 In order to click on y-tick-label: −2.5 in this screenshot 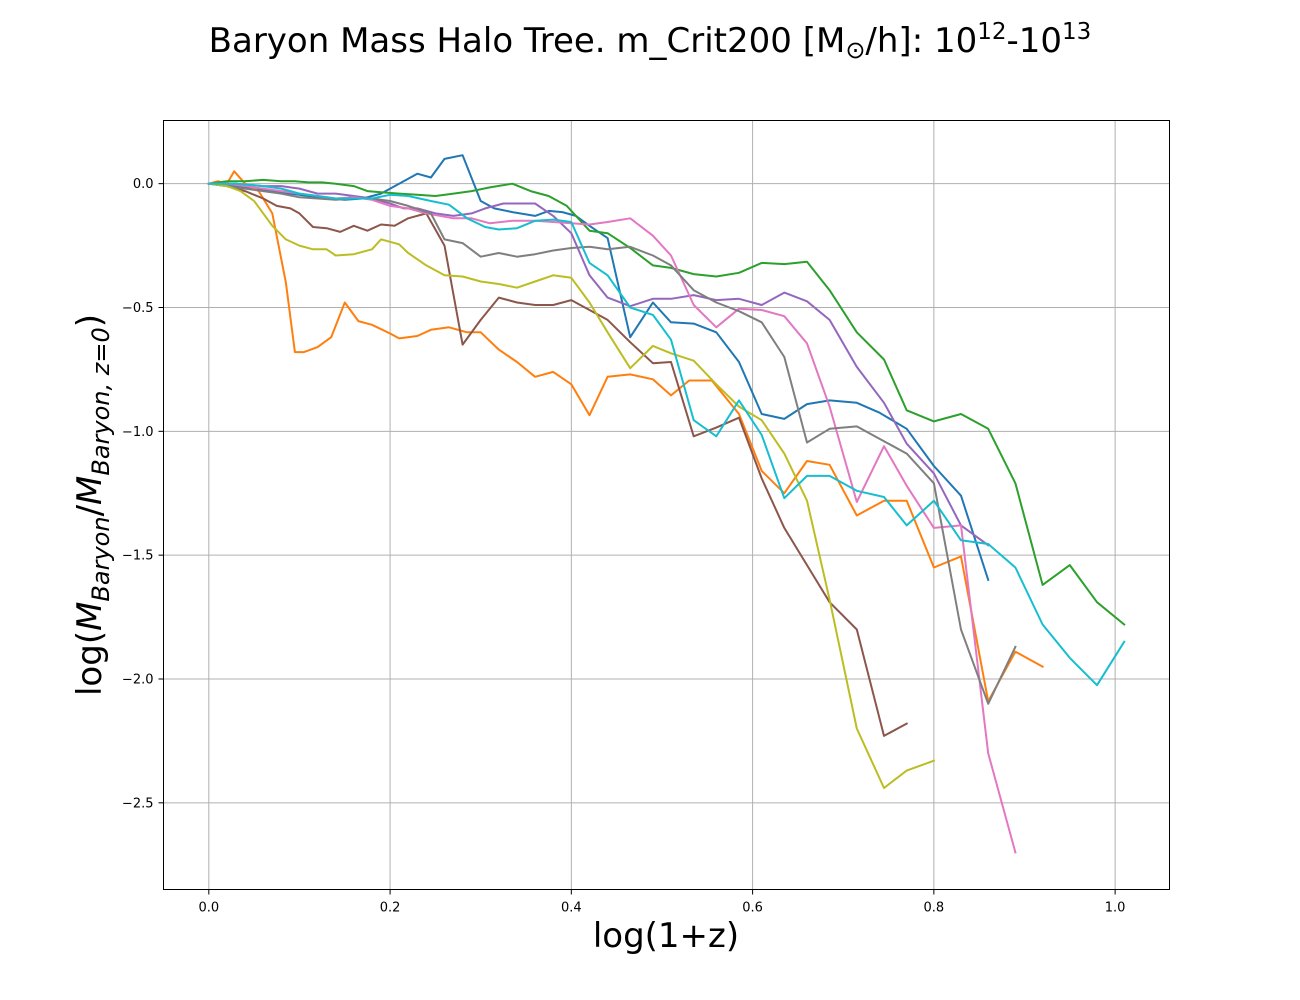, I will do `click(138, 803)`.